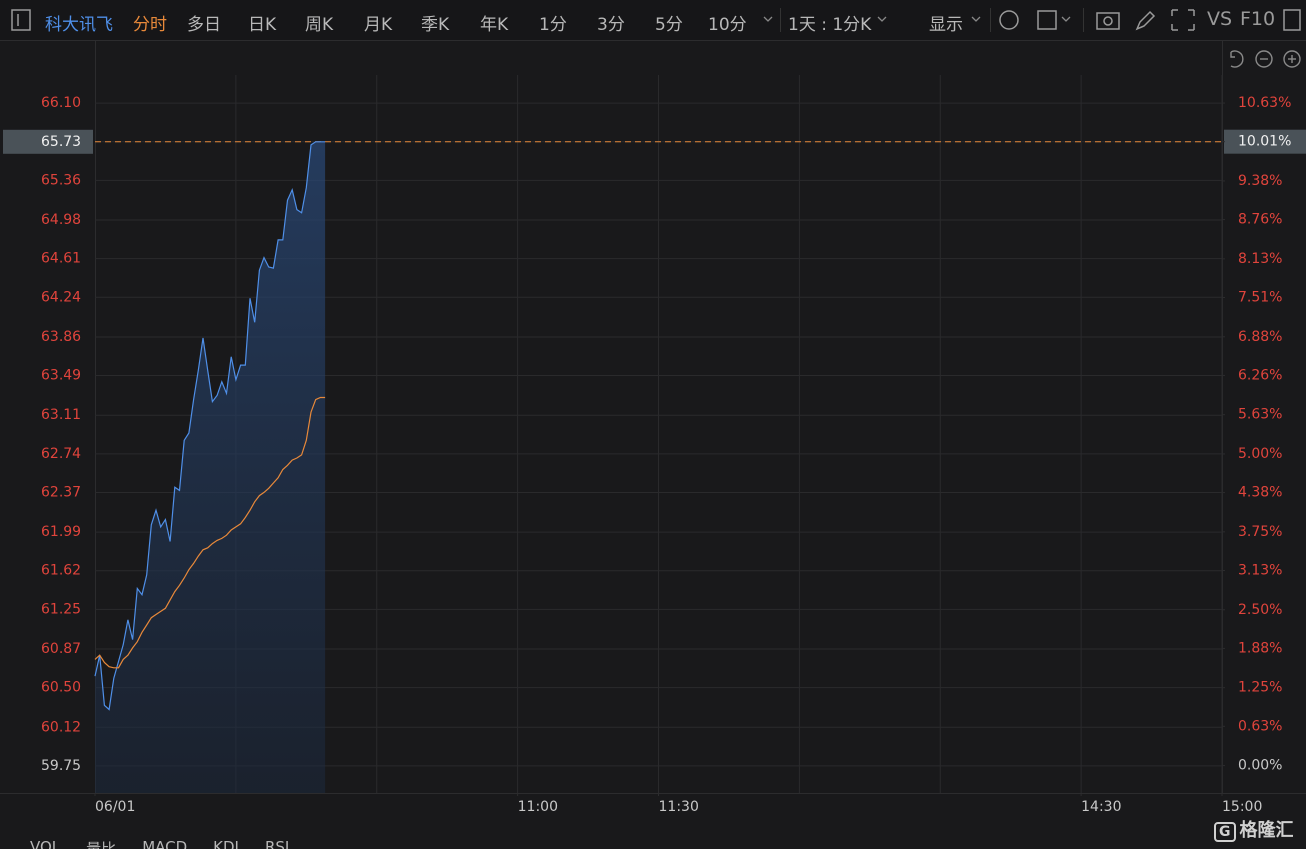  Describe the element at coordinates (150, 25) in the screenshot. I see `tab: 分时` at that location.